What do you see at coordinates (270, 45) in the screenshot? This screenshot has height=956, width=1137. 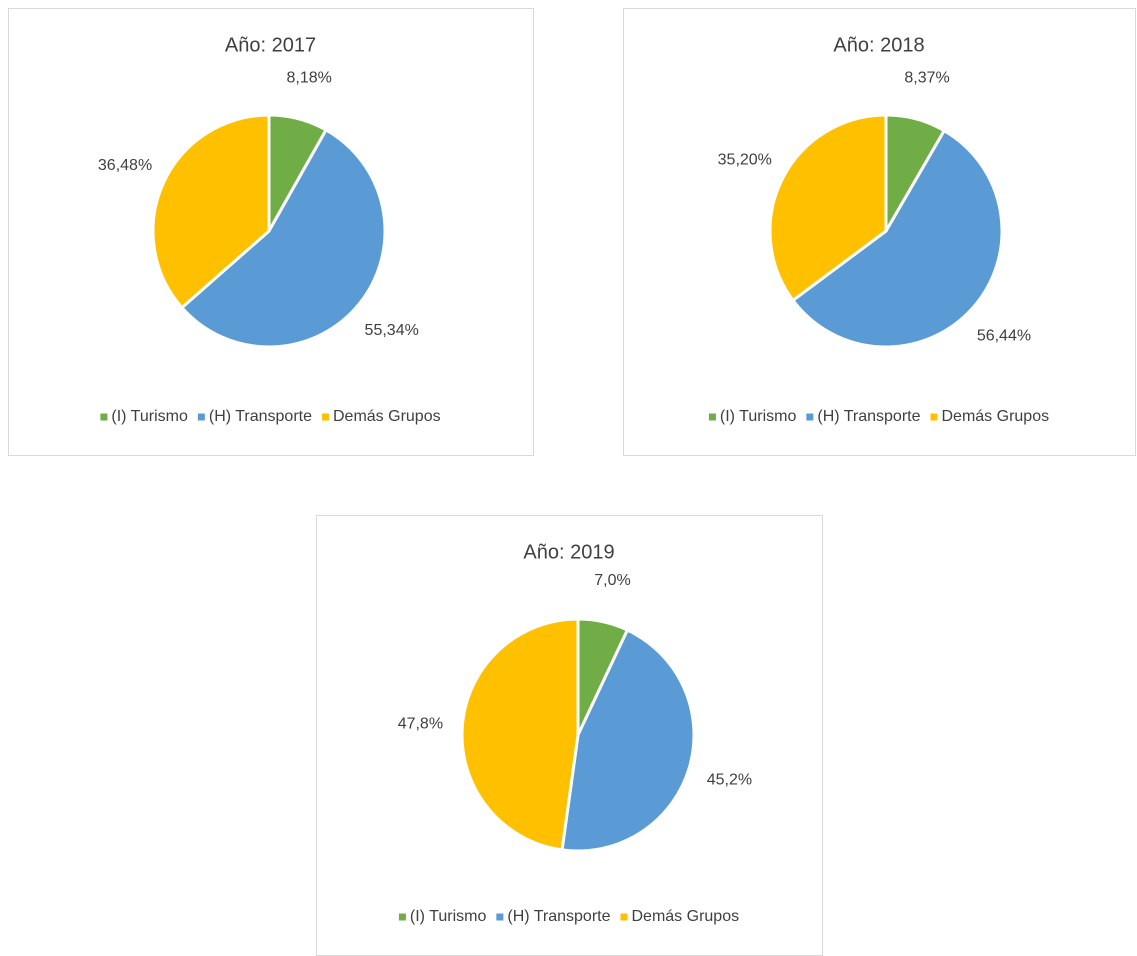 I see `chart-title: Año: 2017` at bounding box center [270, 45].